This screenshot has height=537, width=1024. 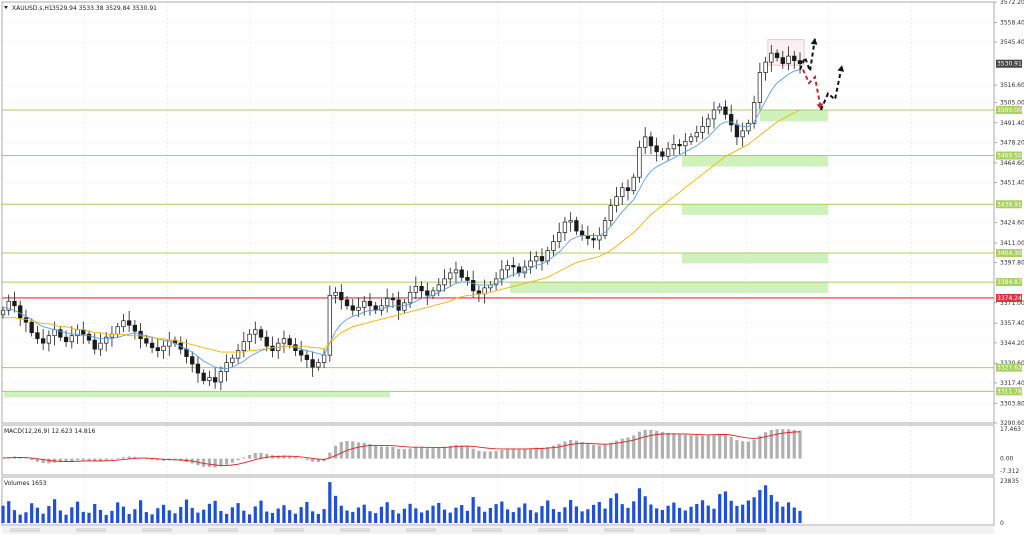 What do you see at coordinates (1010, 429) in the screenshot?
I see `macd-tick-label: 17.463` at bounding box center [1010, 429].